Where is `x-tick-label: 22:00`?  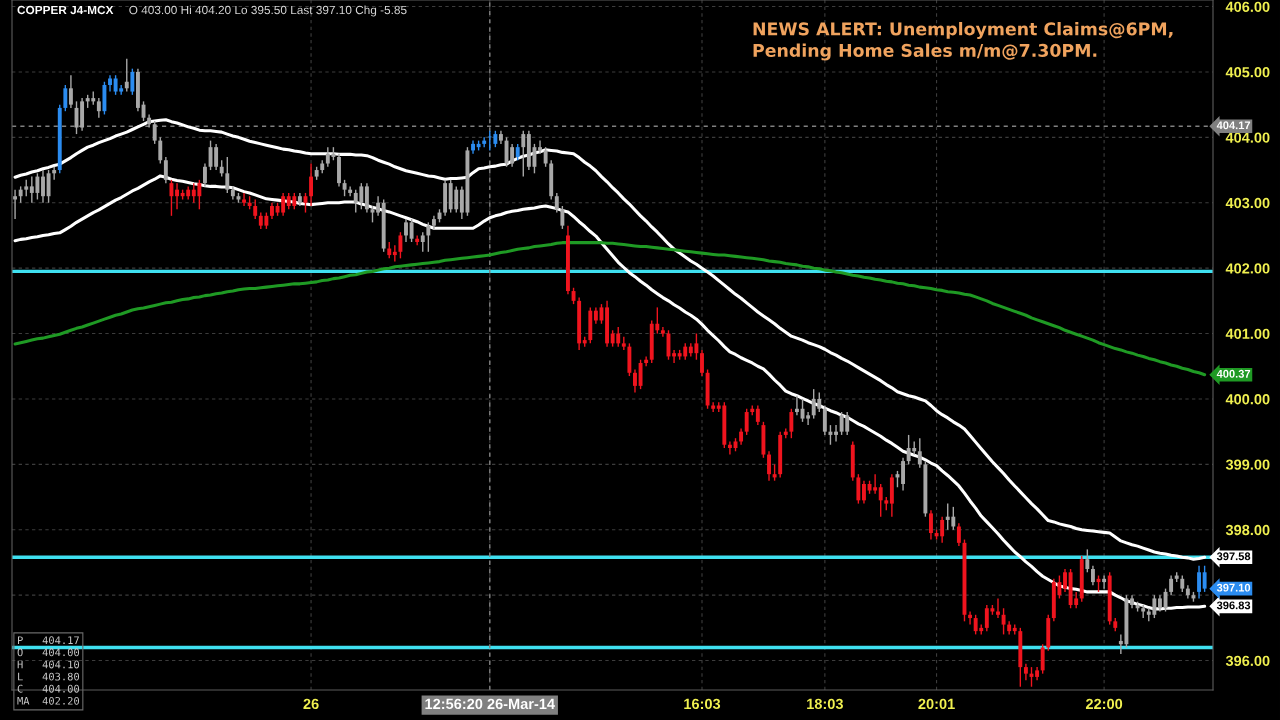
x-tick-label: 22:00 is located at coordinates (1104, 704).